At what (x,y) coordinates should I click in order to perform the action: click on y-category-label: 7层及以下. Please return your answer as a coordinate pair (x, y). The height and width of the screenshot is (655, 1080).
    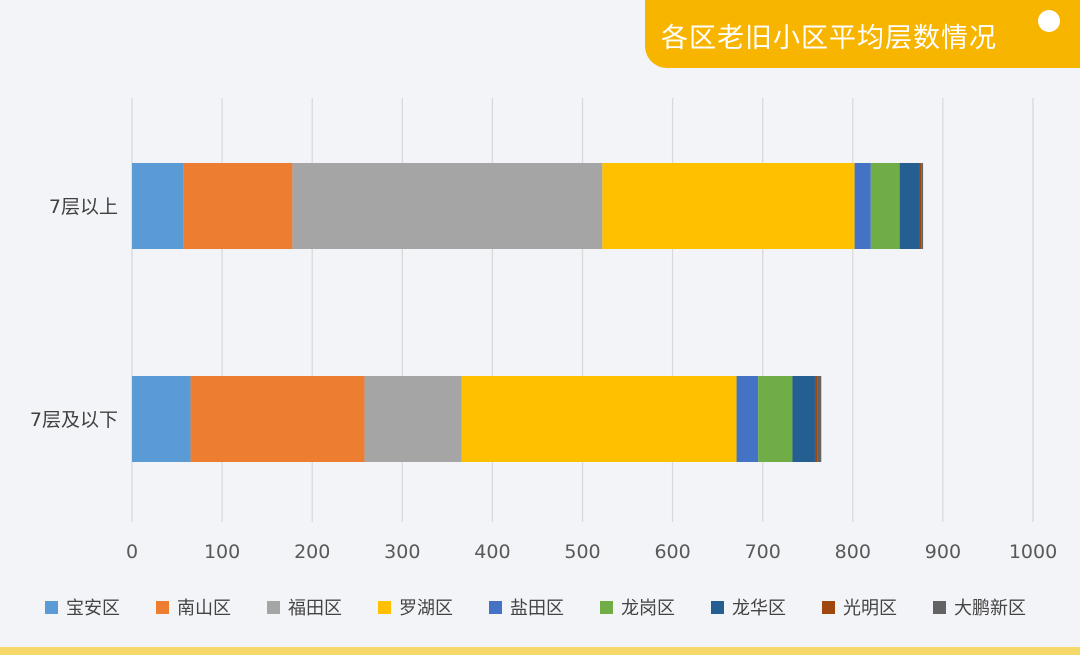
    Looking at the image, I should click on (74, 420).